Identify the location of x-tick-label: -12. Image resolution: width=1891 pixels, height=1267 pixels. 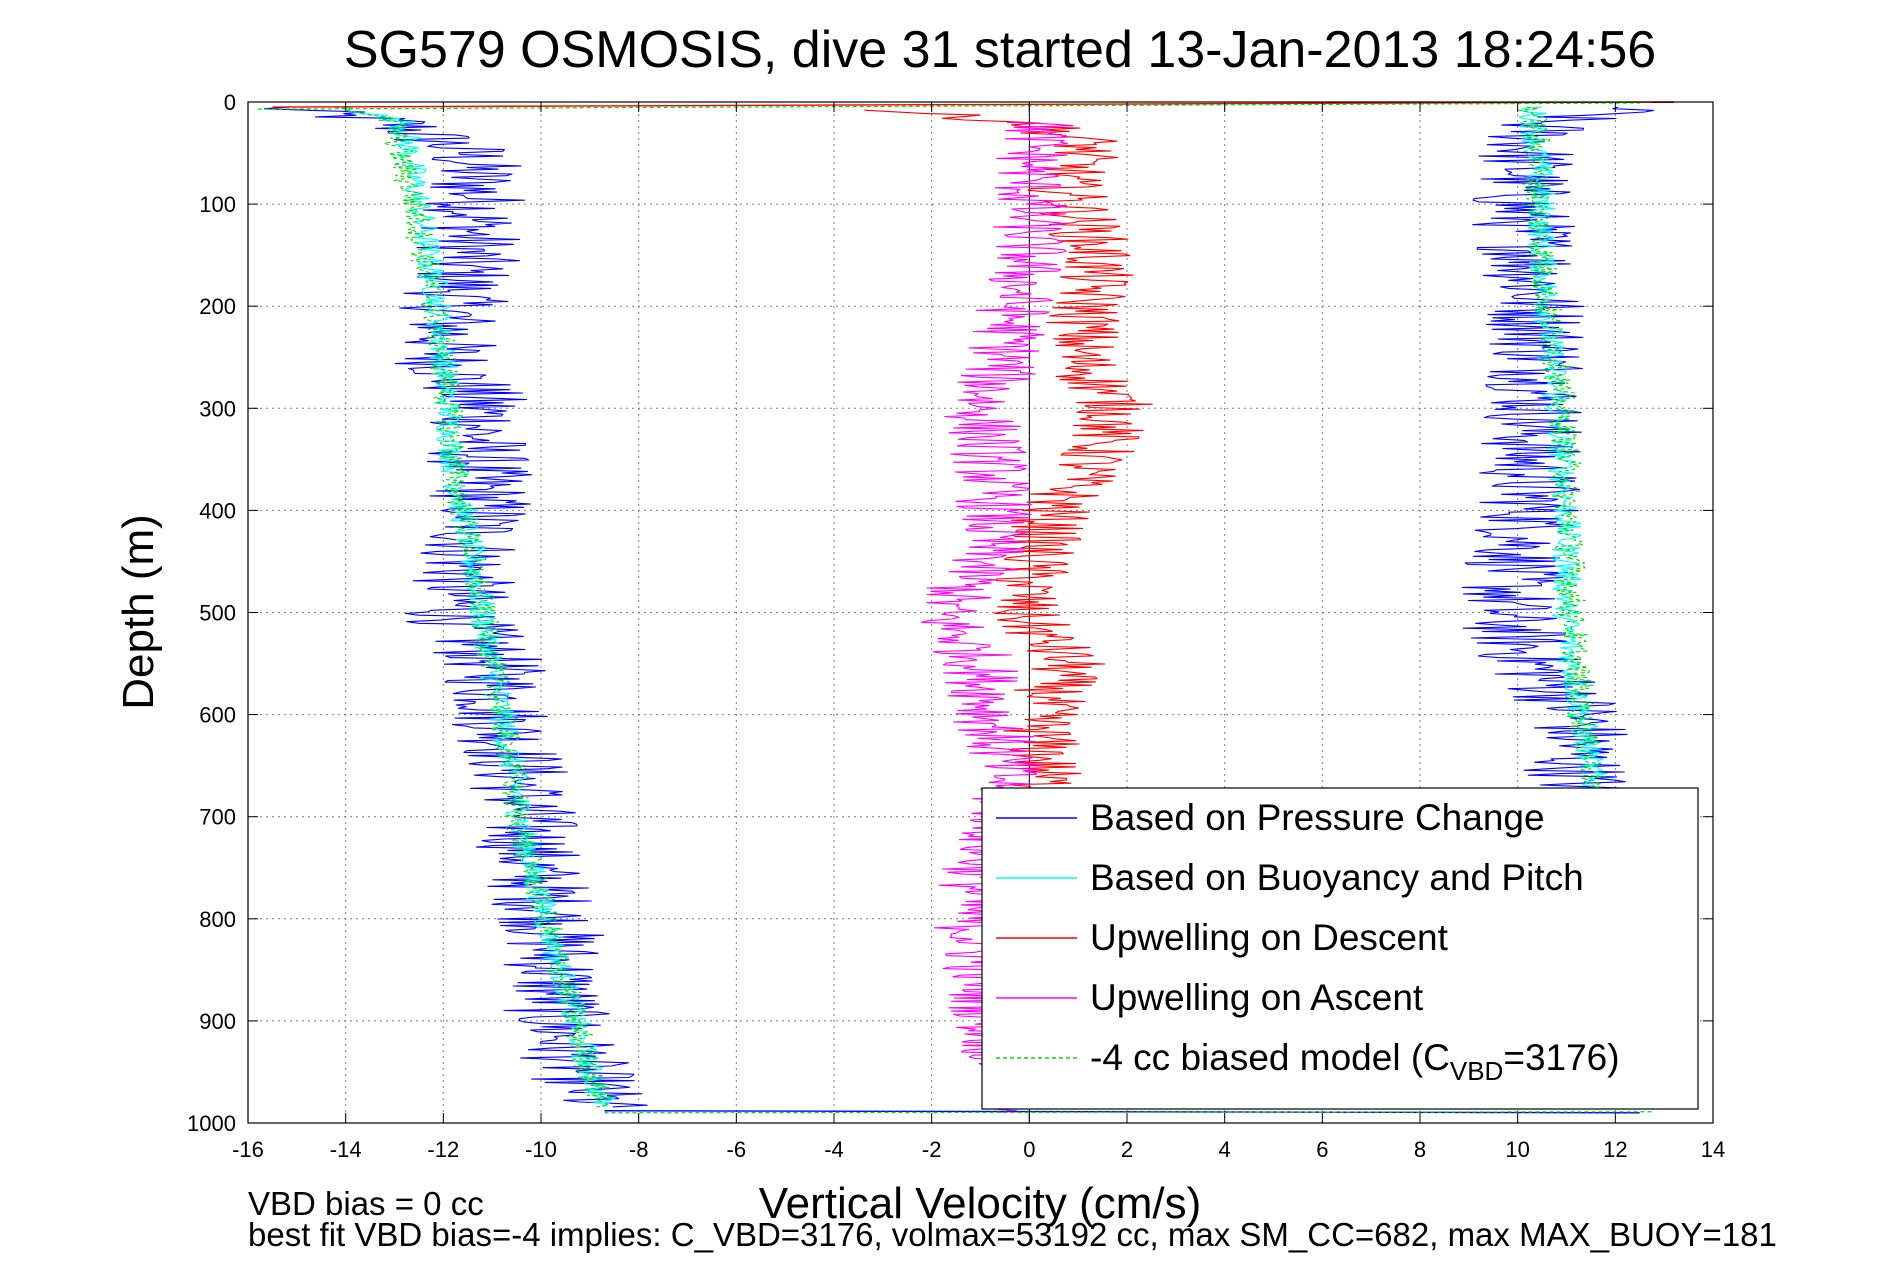
(443, 1149).